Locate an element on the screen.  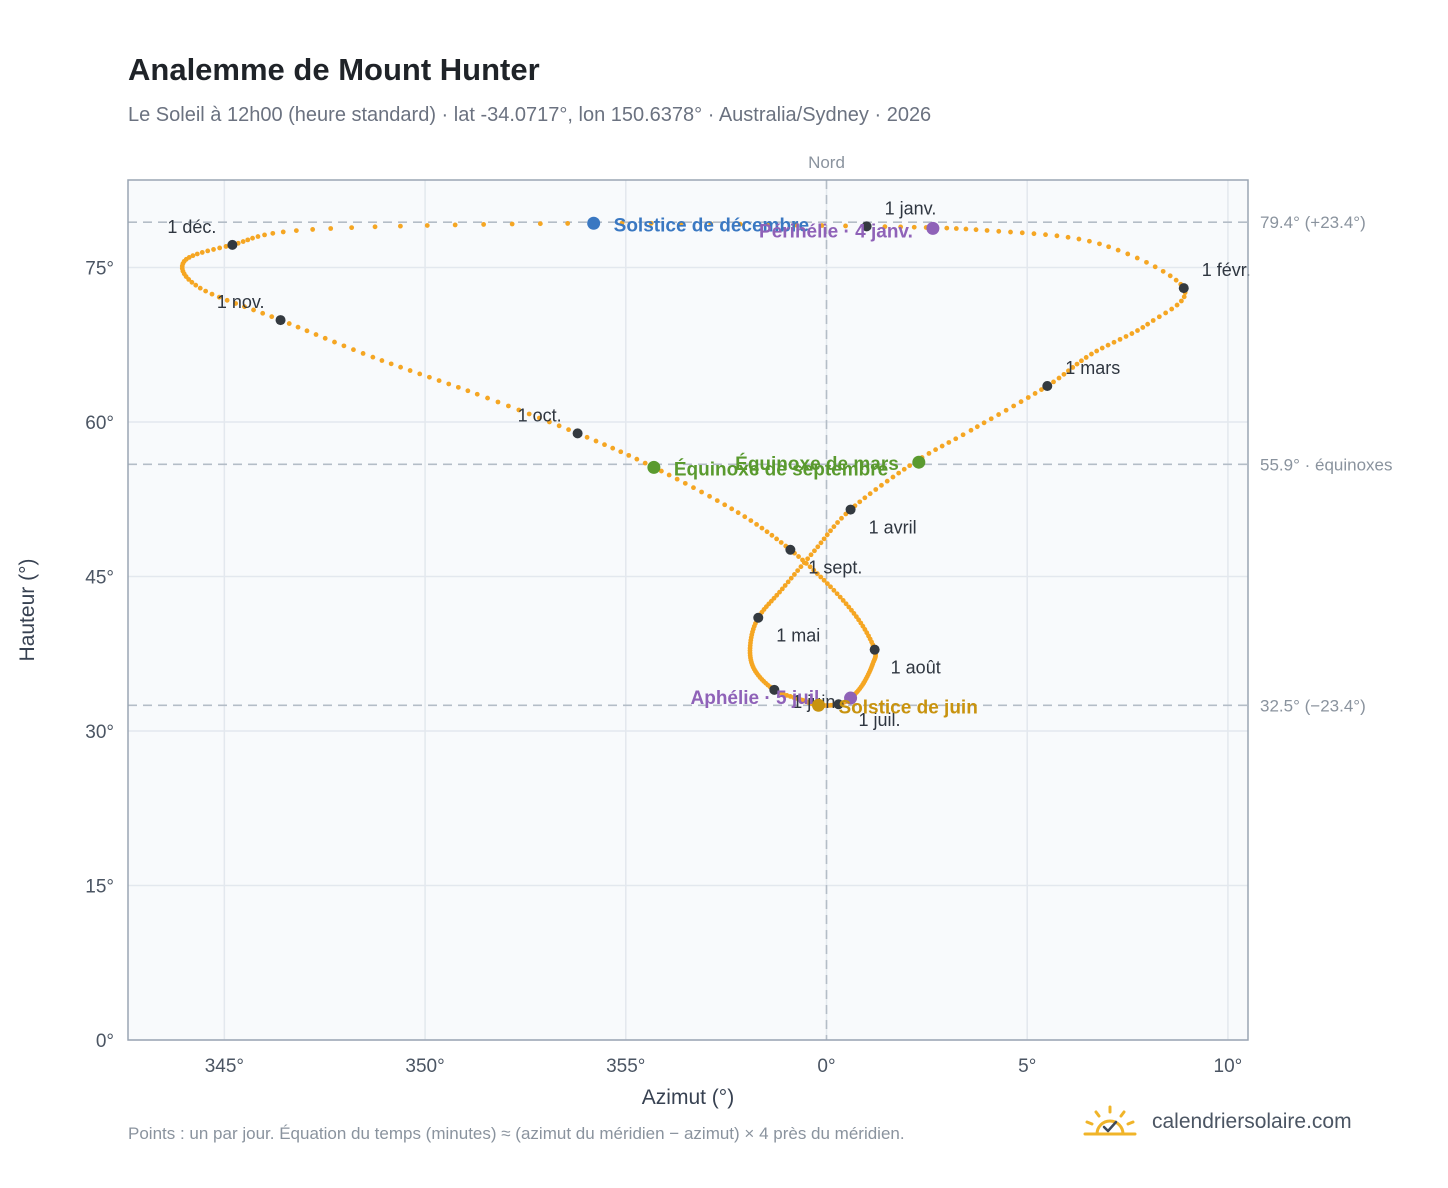
month-marker-label: 1 oct. is located at coordinates (540, 415).